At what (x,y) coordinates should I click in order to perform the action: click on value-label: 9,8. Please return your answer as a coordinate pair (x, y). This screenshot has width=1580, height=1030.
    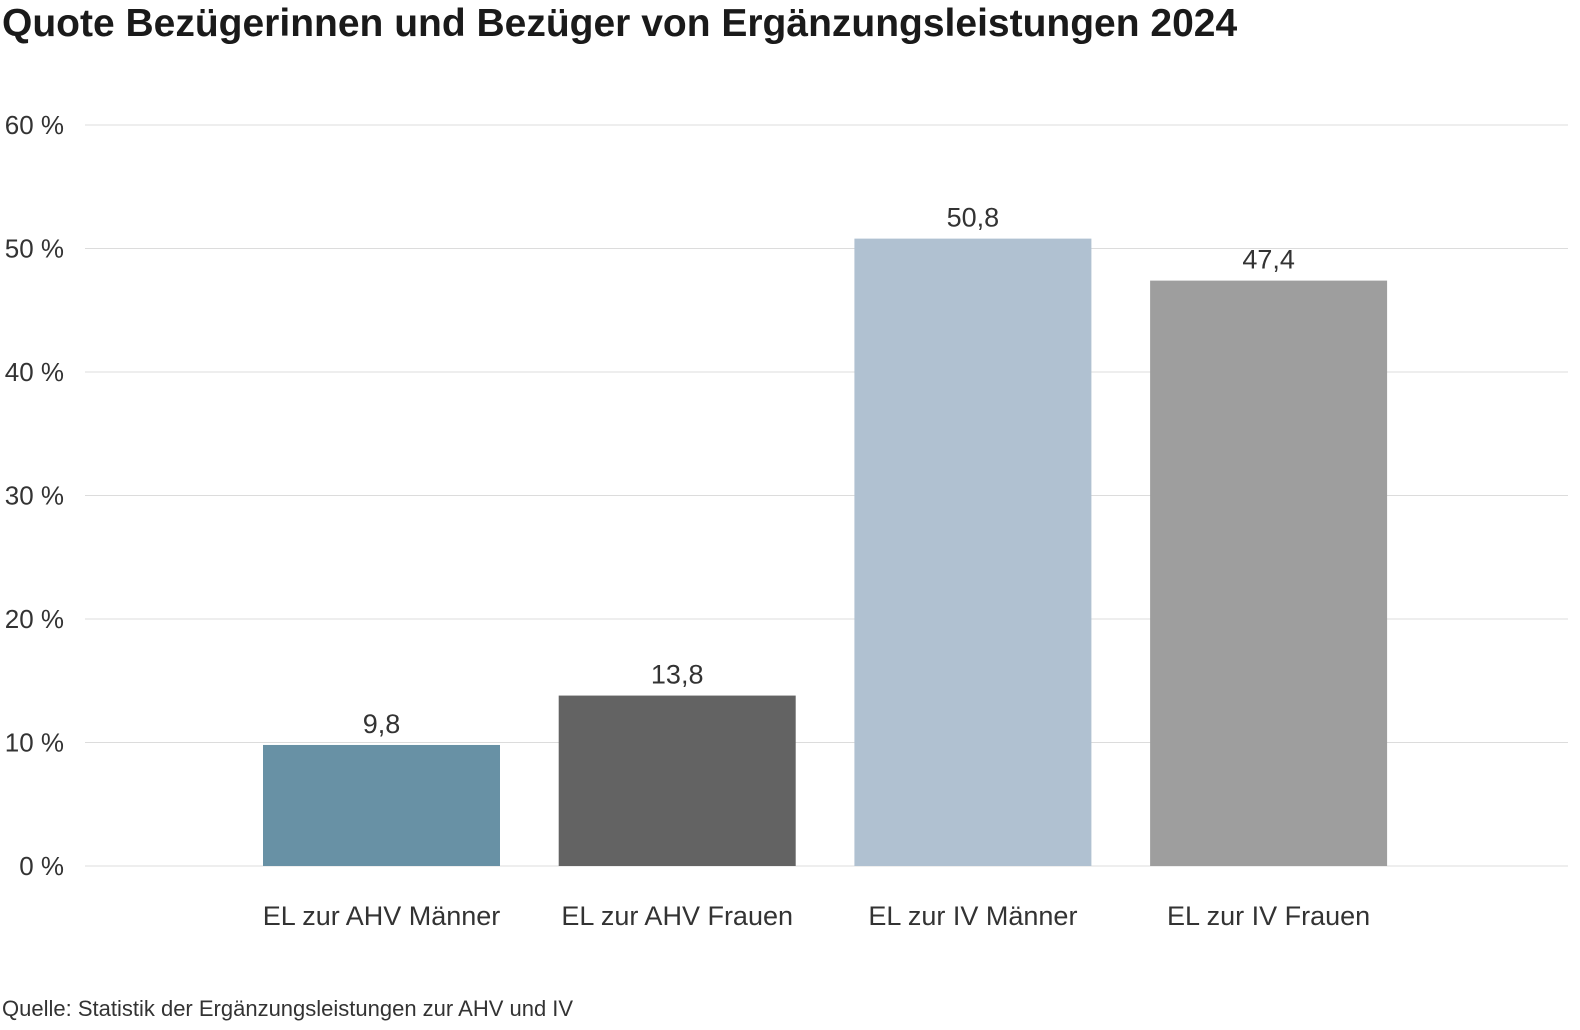
    Looking at the image, I should click on (382, 724).